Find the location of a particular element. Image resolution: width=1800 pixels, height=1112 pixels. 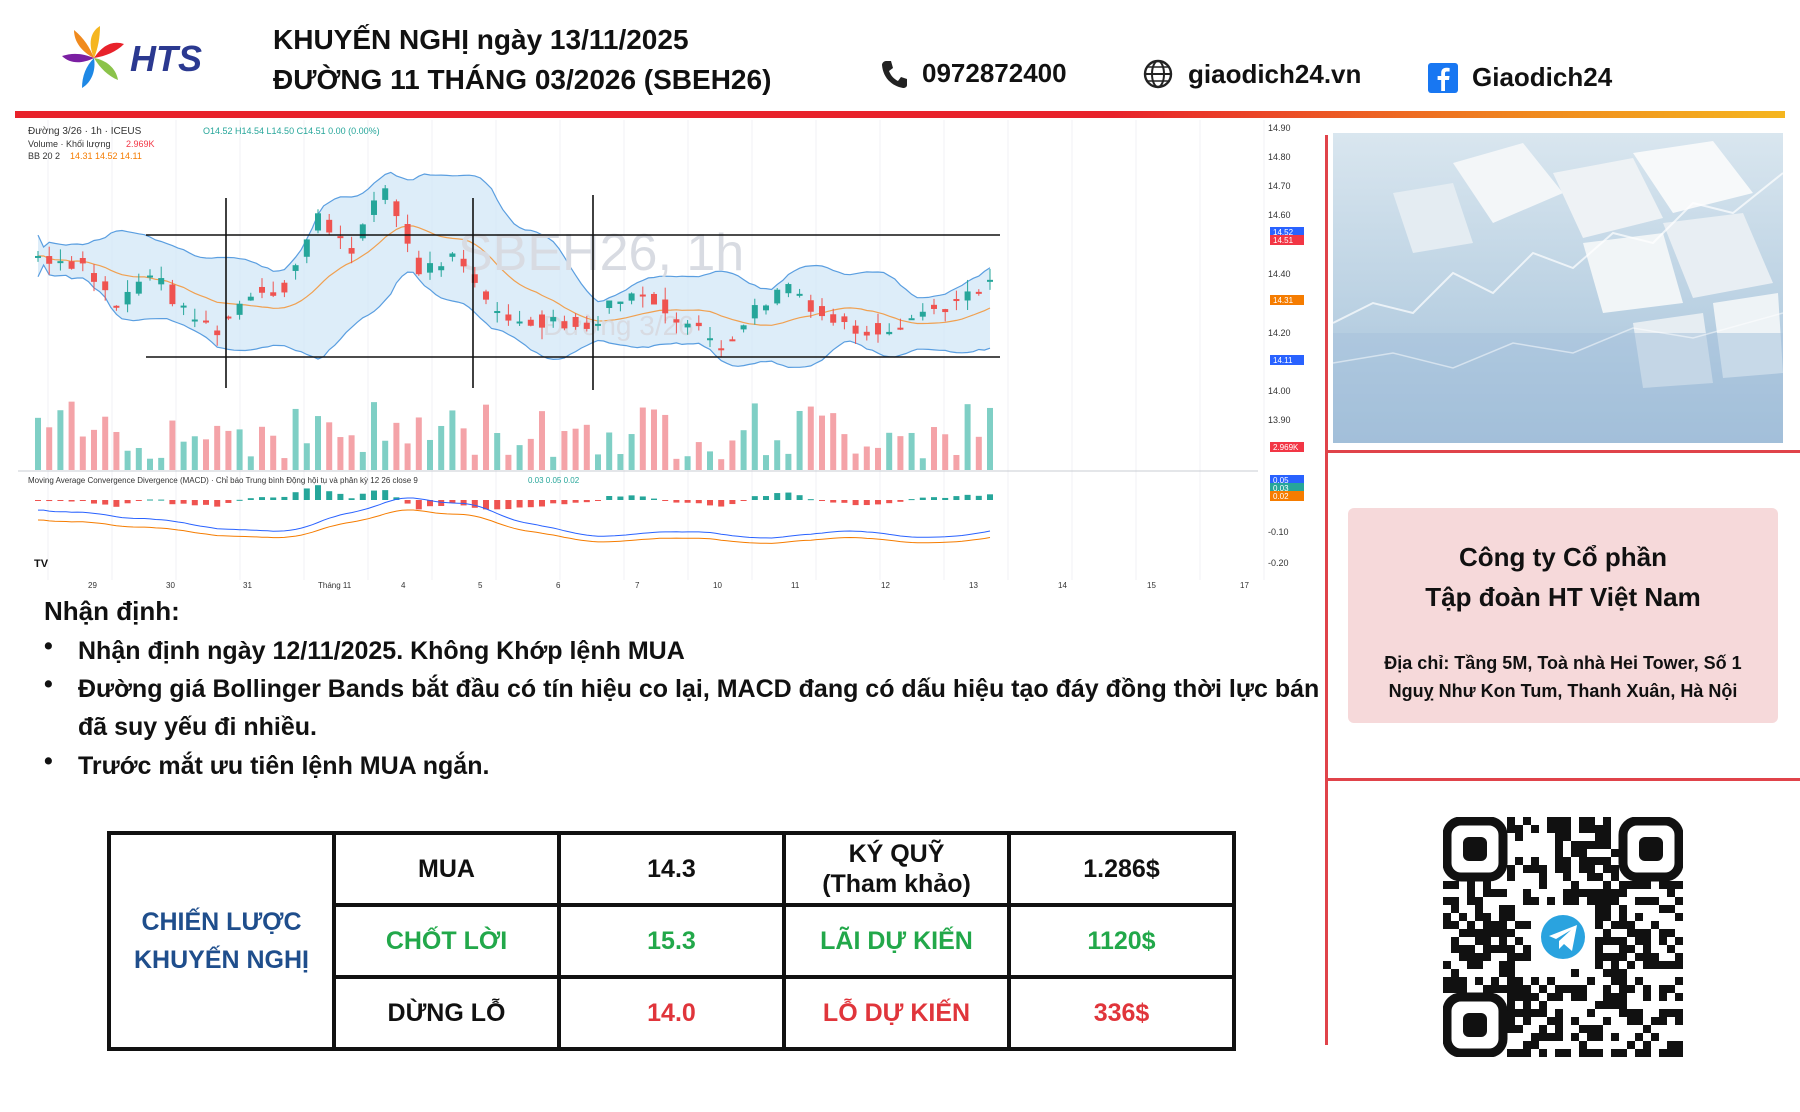

phone-contact: 0972872400 is located at coordinates (973, 73).